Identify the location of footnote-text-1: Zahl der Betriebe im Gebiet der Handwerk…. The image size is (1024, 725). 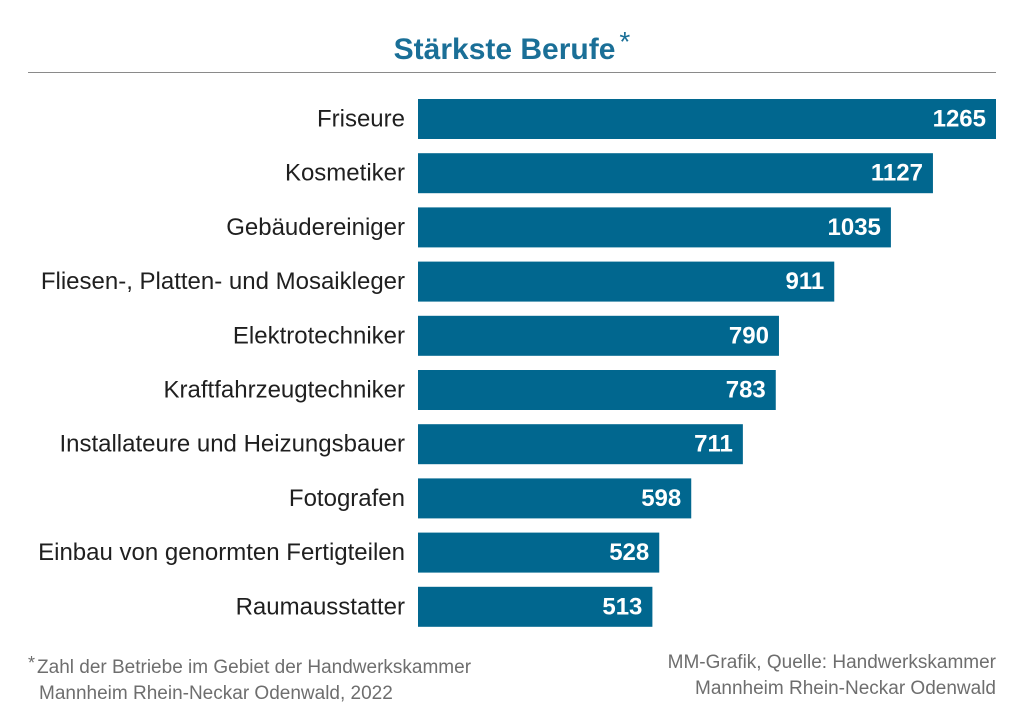
(254, 667).